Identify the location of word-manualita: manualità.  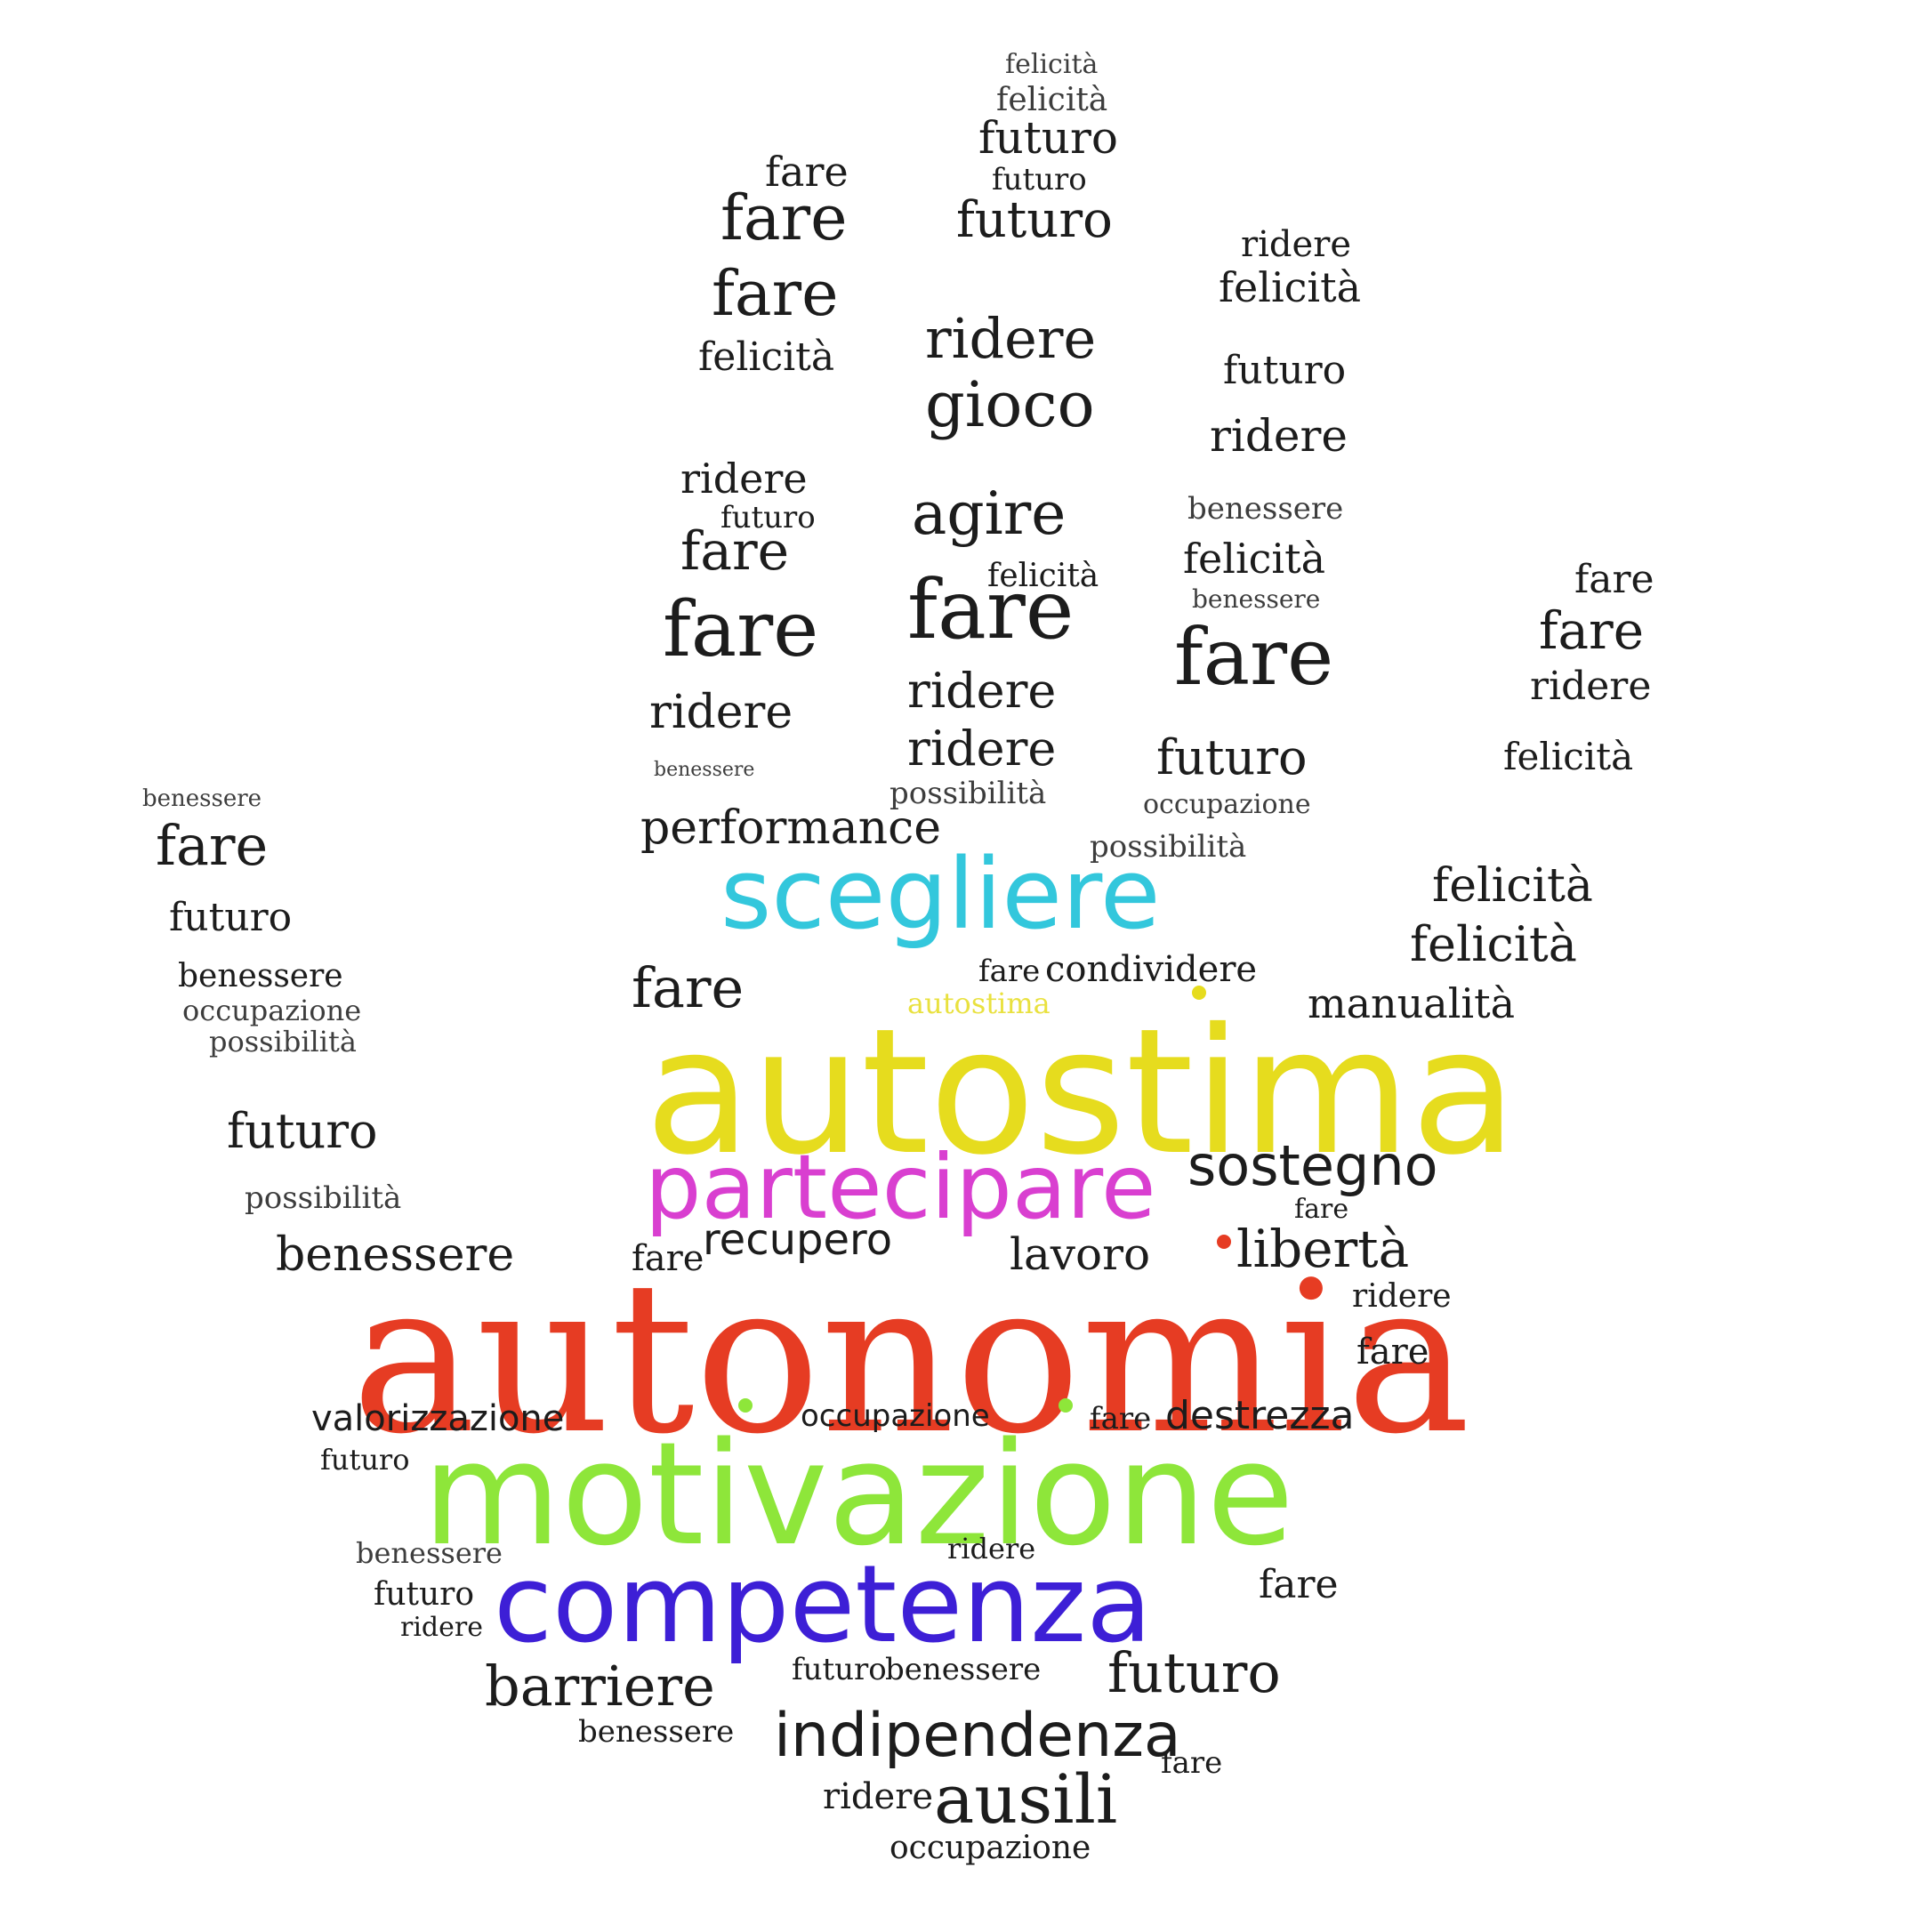
(1412, 1003).